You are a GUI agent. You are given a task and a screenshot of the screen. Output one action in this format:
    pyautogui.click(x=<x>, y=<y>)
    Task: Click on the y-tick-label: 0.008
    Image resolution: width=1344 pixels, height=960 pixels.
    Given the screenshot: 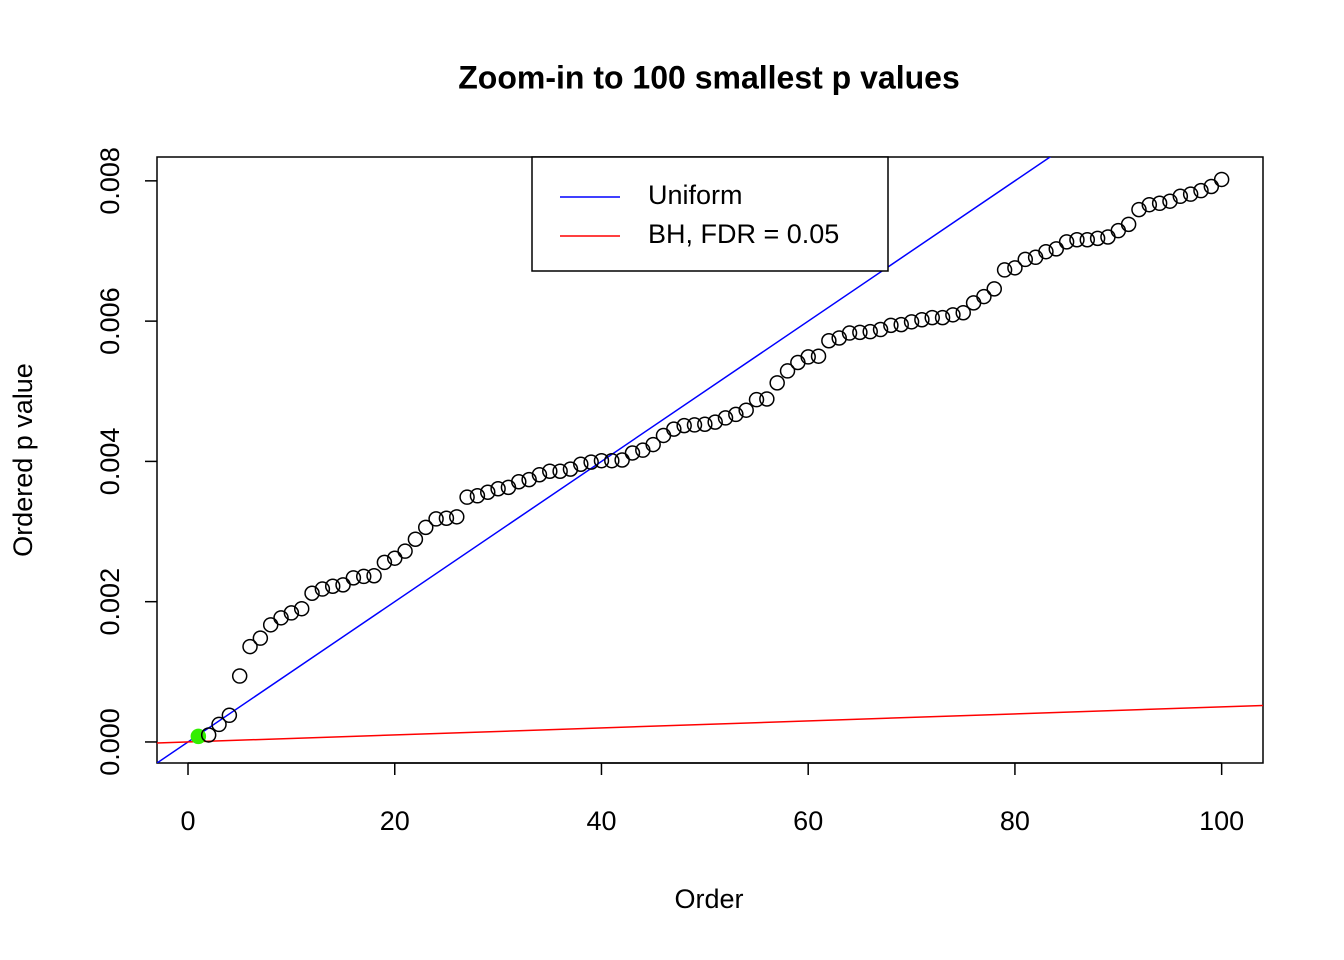 What is the action you would take?
    pyautogui.click(x=110, y=181)
    